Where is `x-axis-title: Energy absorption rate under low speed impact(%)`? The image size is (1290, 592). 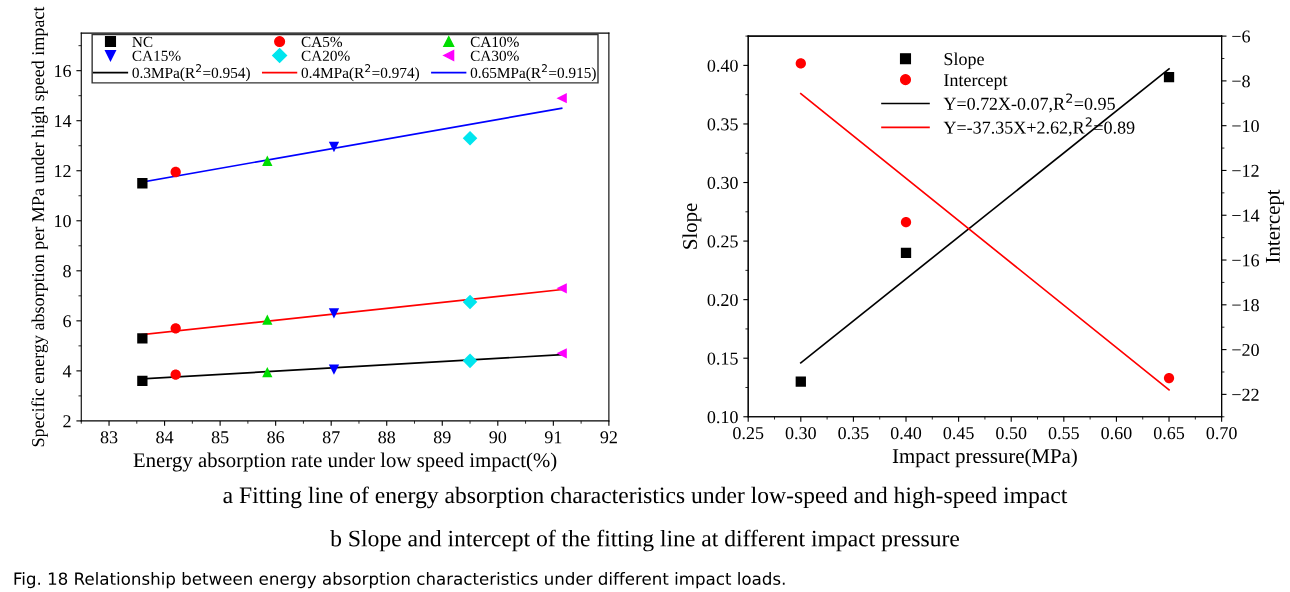 x-axis-title: Energy absorption rate under low speed impact(%) is located at coordinates (345, 462).